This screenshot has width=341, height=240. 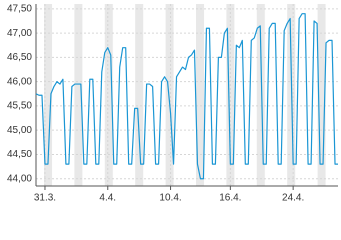 What do you see at coordinates (293, 198) in the screenshot?
I see `x-tick-label: 24.4.` at bounding box center [293, 198].